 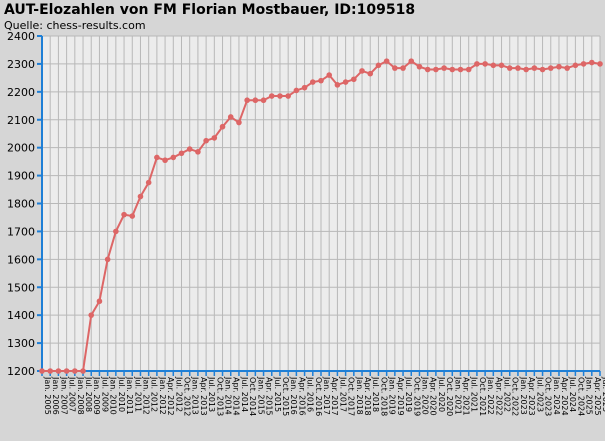 I want to click on x-tick-label: Oct. 2020, so click(x=449, y=396).